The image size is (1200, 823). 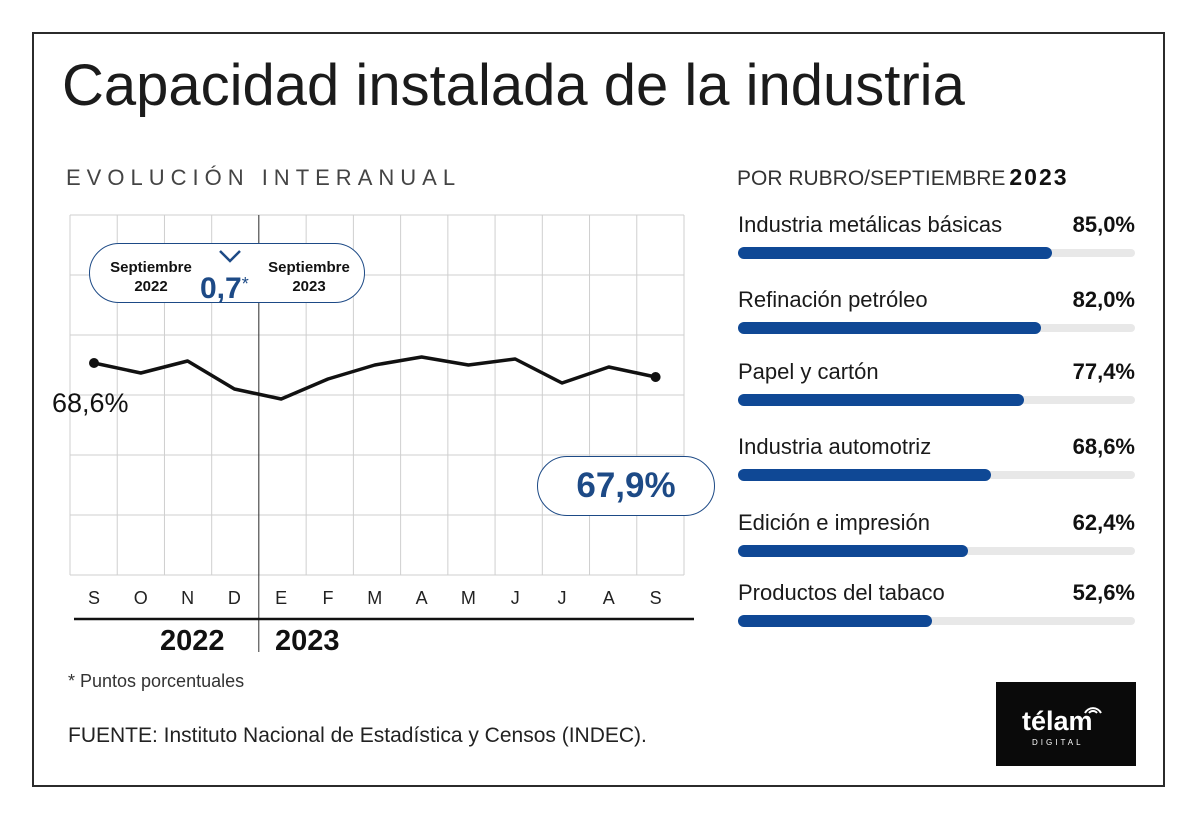 I want to click on rubro-value-label: 85,0%, so click(x=1103, y=224).